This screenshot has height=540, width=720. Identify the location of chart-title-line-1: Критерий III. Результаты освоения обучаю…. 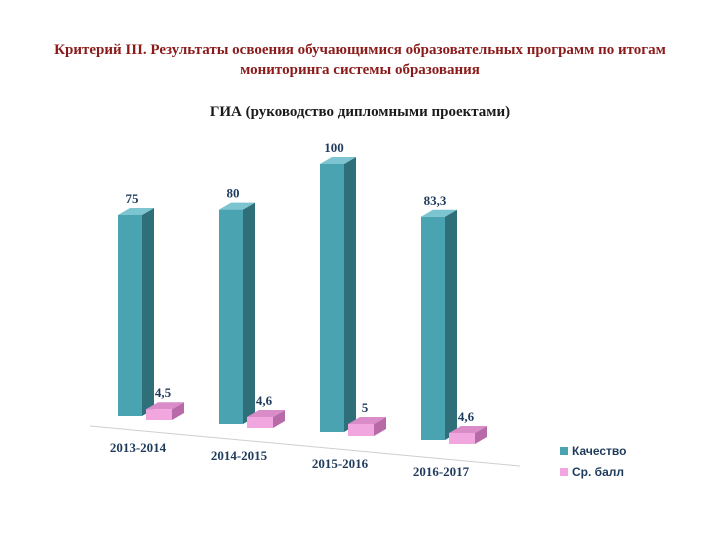
(360, 50).